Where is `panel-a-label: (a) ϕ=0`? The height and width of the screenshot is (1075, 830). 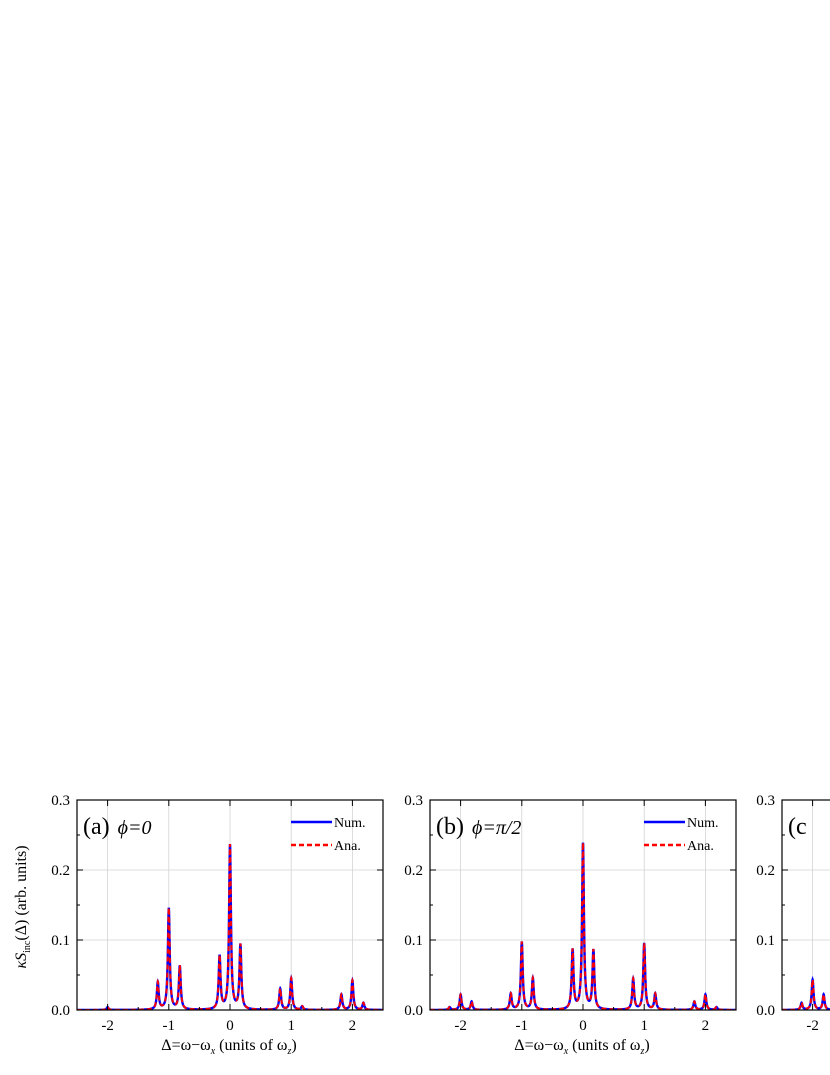
panel-a-label: (a) ϕ=0 is located at coordinates (117, 827).